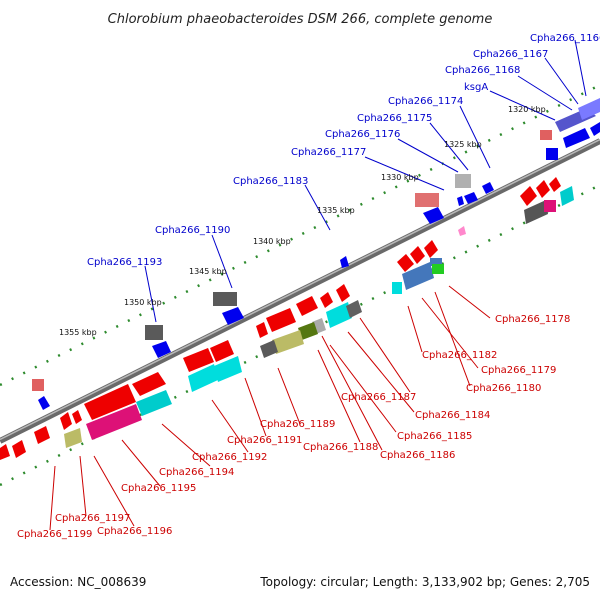  I want to click on gene-label: Cpha266_1194, so click(196, 472).